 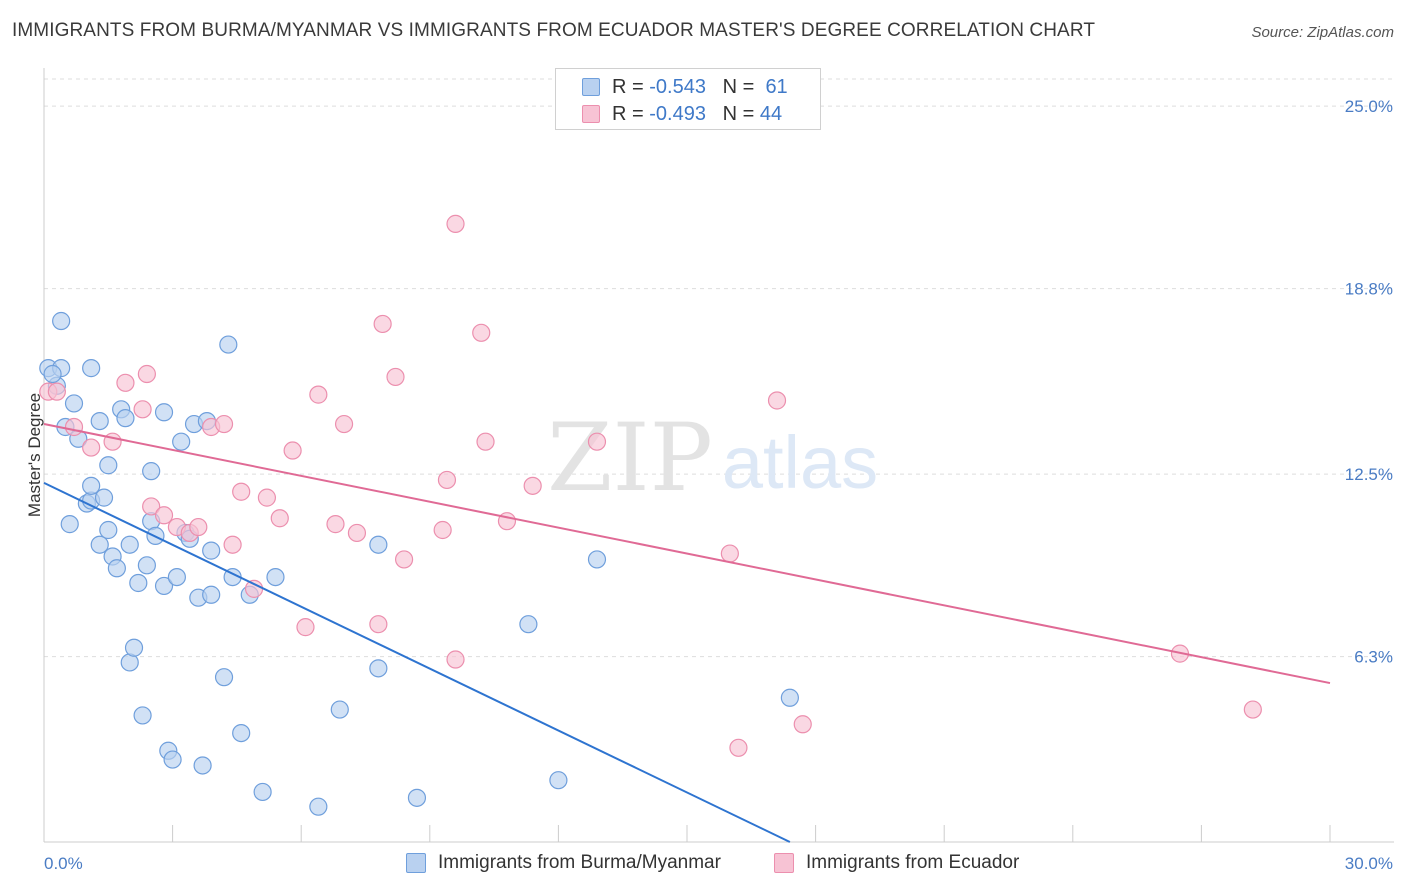 I want to click on y-tick-label: 12.5%, so click(x=1369, y=474).